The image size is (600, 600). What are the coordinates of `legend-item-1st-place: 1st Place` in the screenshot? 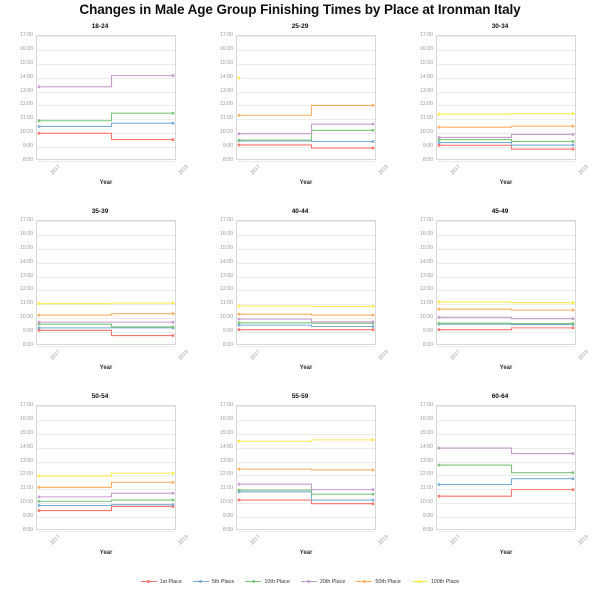 It's located at (161, 581).